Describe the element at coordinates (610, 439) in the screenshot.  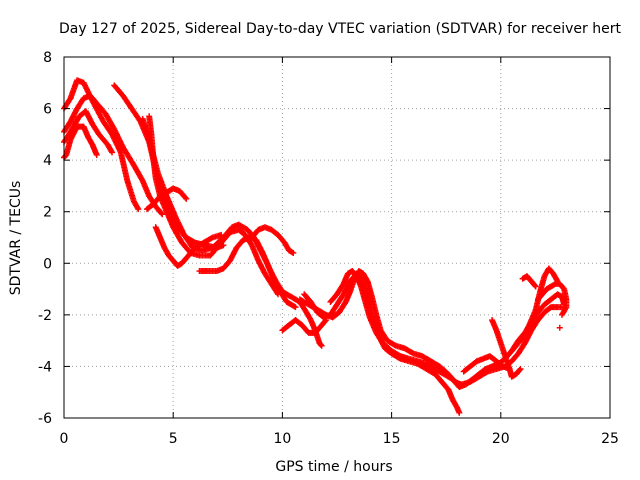
I see `x-tick-label: 25` at that location.